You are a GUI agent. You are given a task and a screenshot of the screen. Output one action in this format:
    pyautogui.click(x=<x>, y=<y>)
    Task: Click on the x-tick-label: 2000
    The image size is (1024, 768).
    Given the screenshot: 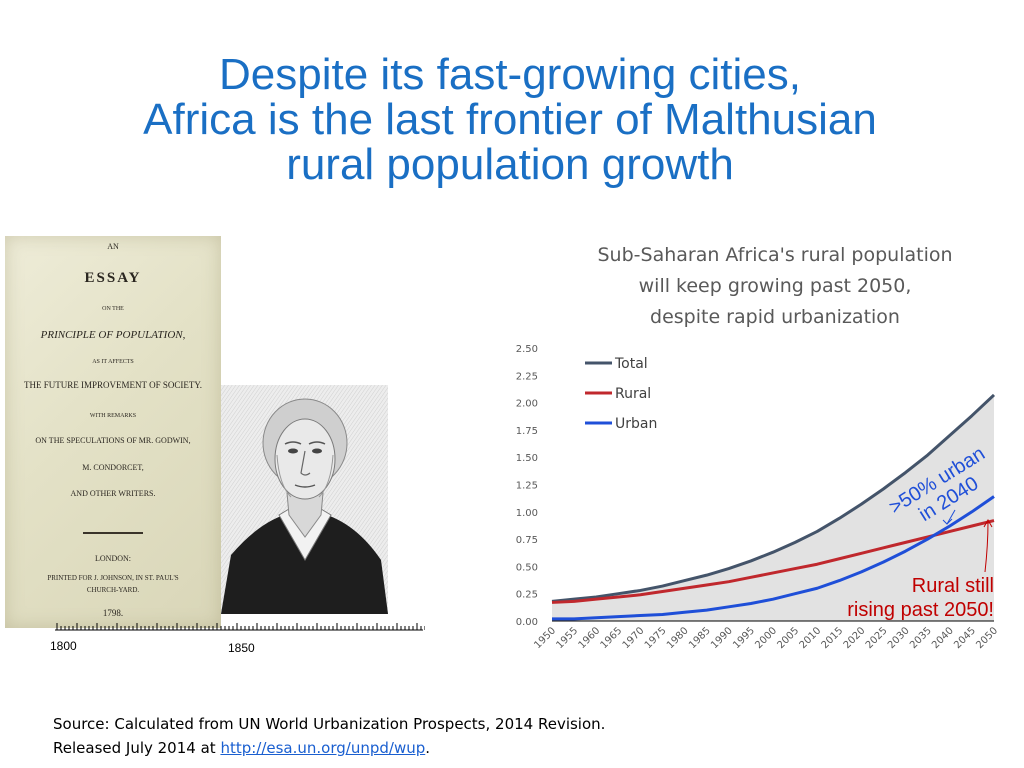 What is the action you would take?
    pyautogui.click(x=766, y=638)
    